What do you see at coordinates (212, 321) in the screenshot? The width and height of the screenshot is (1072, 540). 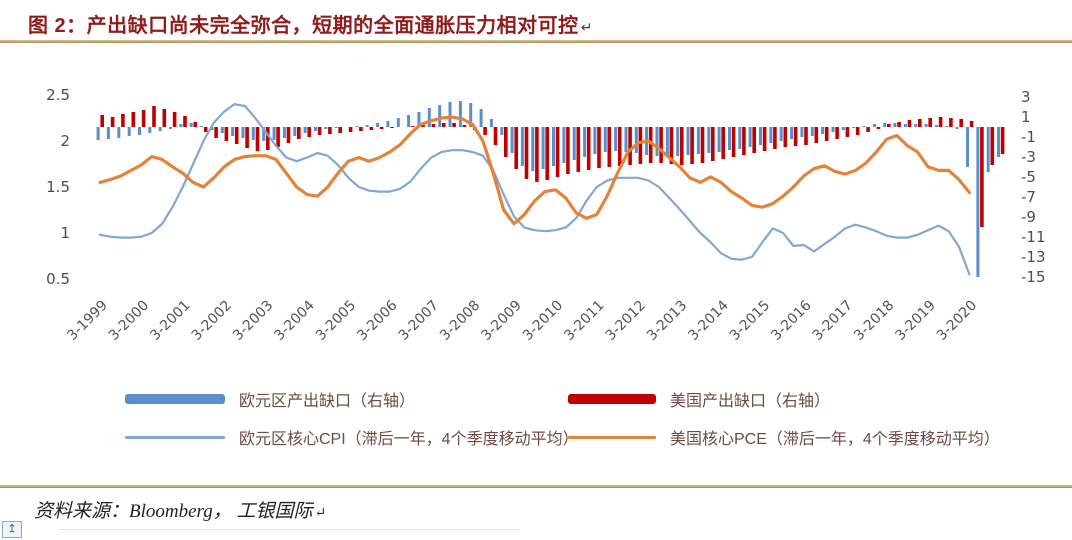 I see `svg-text: 3-2002` at bounding box center [212, 321].